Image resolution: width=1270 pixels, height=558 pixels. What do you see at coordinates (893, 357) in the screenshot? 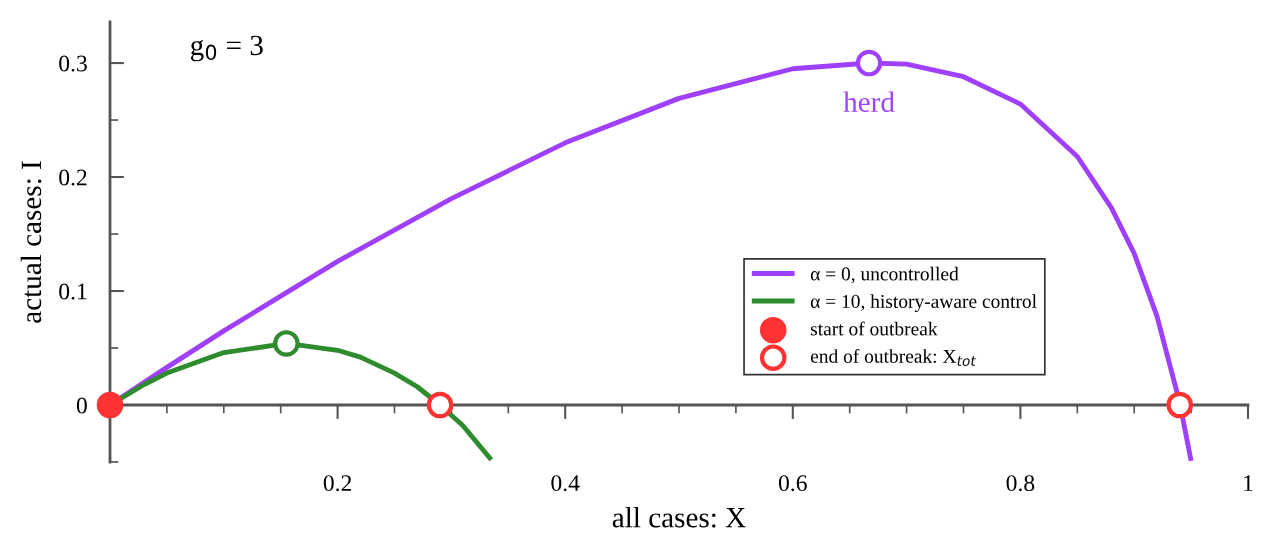
I see `legend-label: end of outbreak: X$_{tot}$` at bounding box center [893, 357].